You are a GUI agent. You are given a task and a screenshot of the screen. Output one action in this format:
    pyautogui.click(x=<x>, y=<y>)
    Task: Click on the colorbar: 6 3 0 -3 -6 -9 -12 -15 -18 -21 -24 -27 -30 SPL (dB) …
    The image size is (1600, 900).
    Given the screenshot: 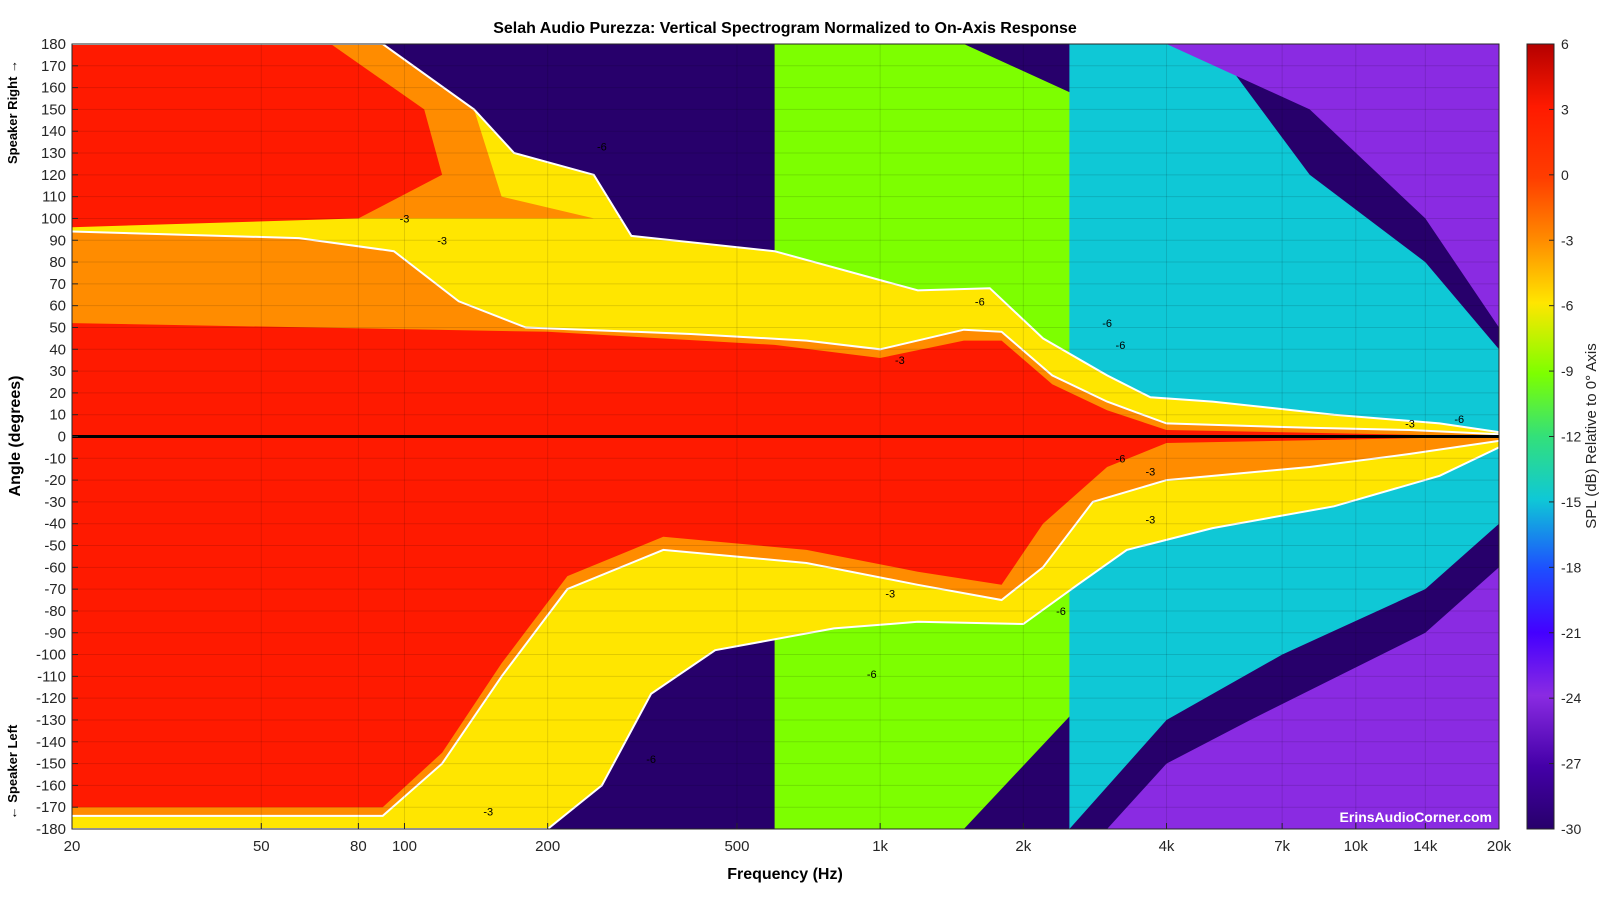 What is the action you would take?
    pyautogui.click(x=1563, y=436)
    